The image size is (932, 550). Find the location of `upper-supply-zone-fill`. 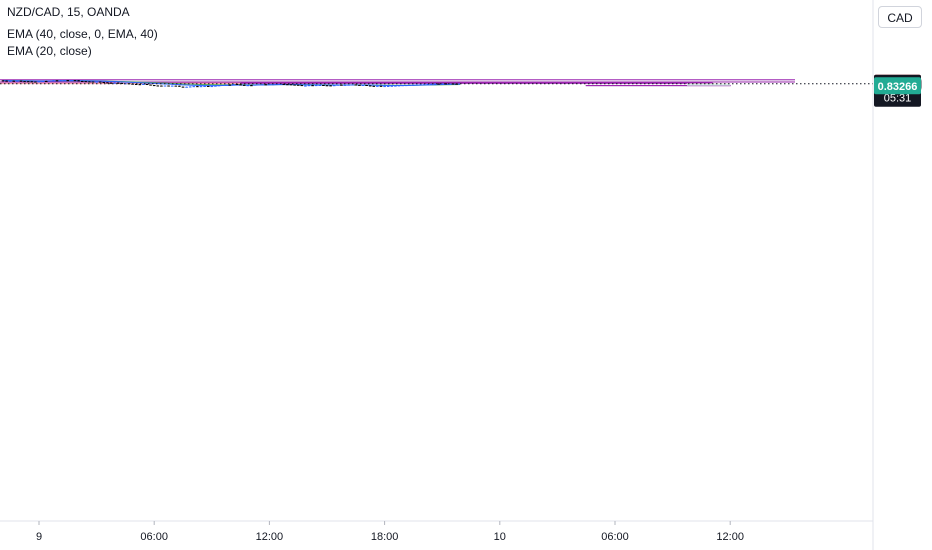

upper-supply-zone-fill is located at coordinates (397, 81).